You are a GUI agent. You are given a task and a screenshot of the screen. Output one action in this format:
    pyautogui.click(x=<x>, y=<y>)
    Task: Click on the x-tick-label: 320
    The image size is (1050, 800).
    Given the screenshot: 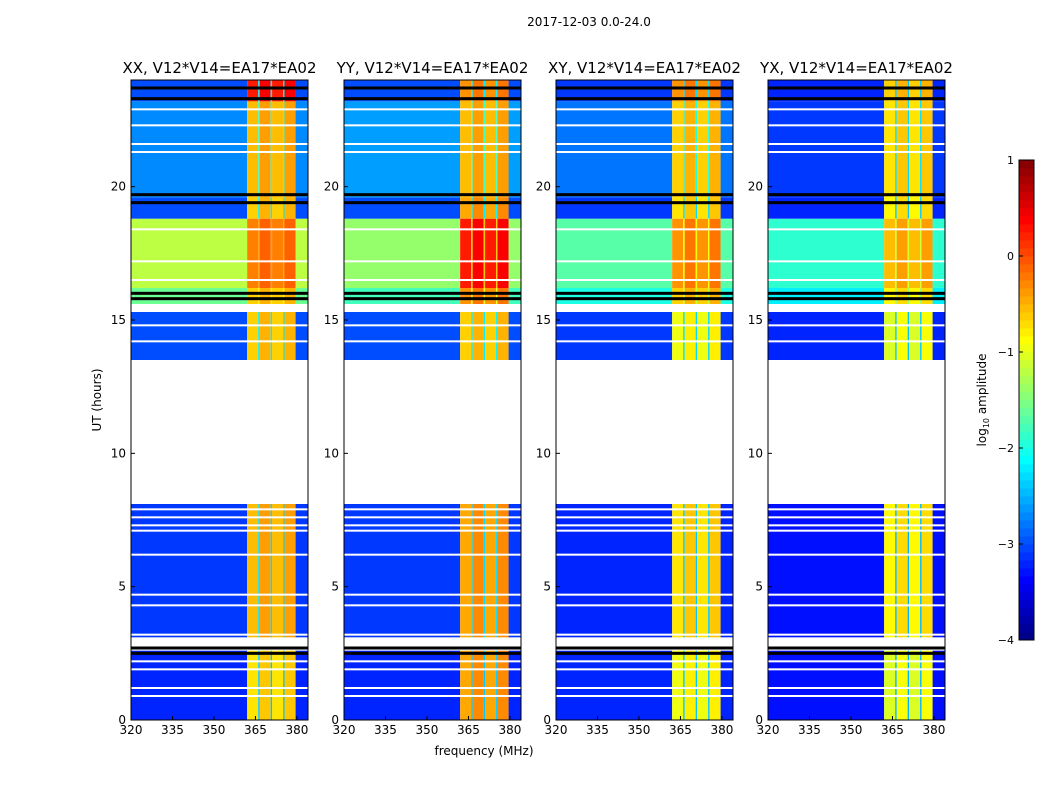 What is the action you would take?
    pyautogui.click(x=768, y=730)
    